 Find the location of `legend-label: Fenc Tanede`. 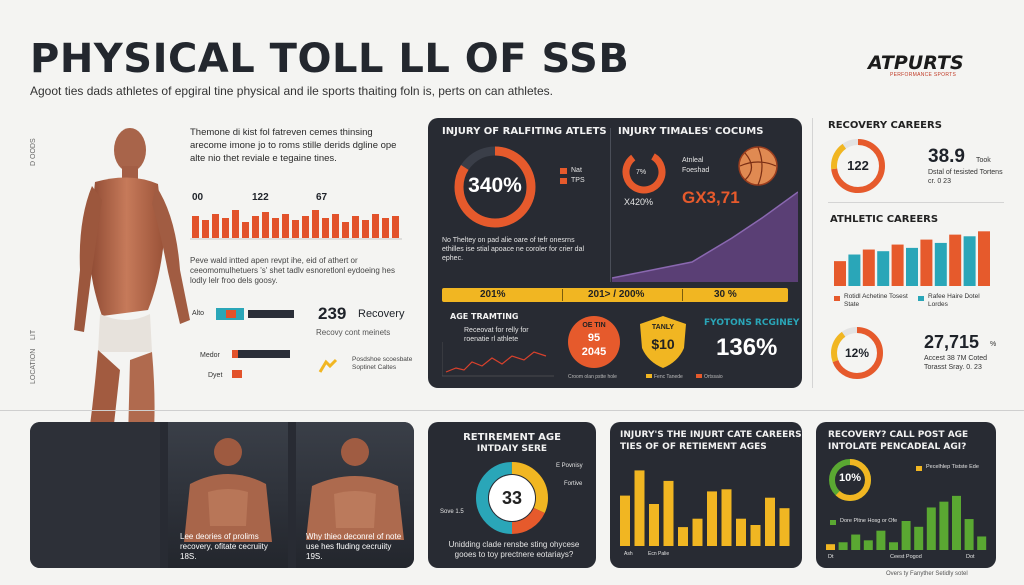

legend-label: Fenc Tanede is located at coordinates (668, 377).